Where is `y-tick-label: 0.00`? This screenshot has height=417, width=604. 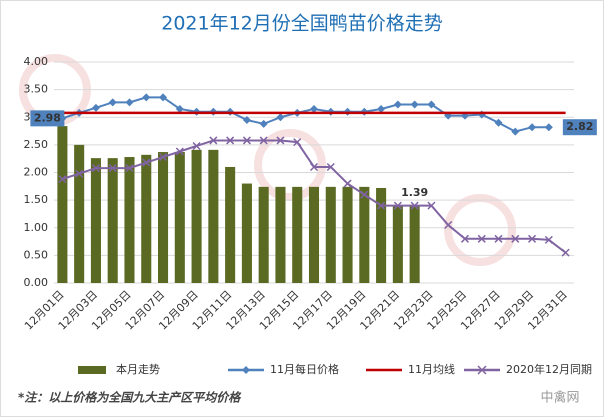
y-tick-label: 0.00 is located at coordinates (36, 282).